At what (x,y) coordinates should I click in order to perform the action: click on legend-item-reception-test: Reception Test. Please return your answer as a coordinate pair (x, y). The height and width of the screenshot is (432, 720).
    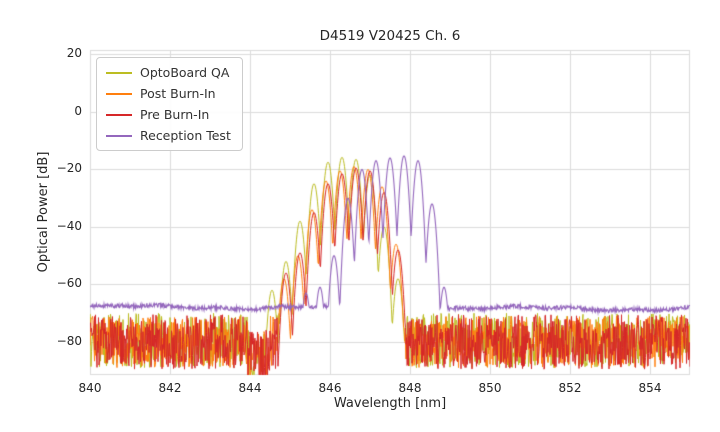
    Looking at the image, I should click on (168, 135).